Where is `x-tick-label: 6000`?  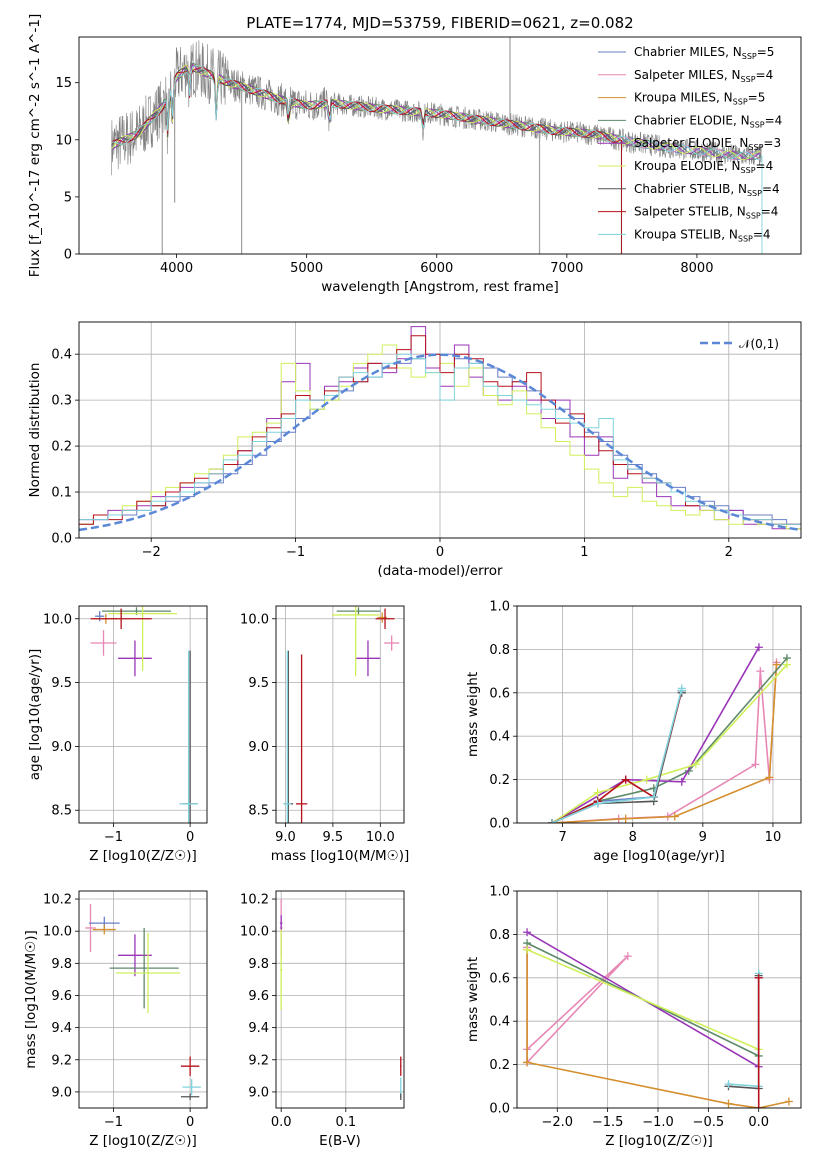 x-tick-label: 6000 is located at coordinates (436, 268).